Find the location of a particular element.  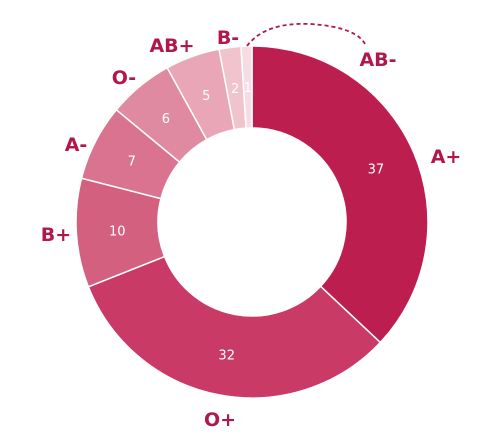

value-label: 5 is located at coordinates (206, 96).